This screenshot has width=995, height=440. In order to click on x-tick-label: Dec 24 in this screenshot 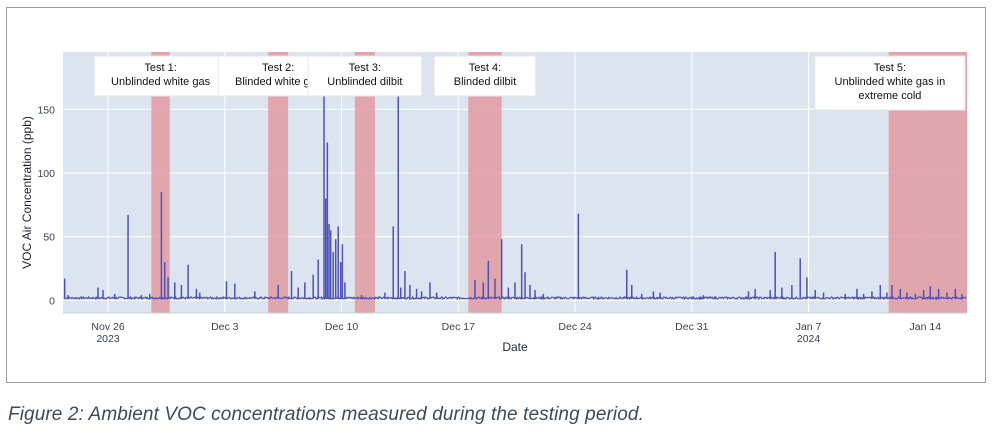, I will do `click(574, 327)`.